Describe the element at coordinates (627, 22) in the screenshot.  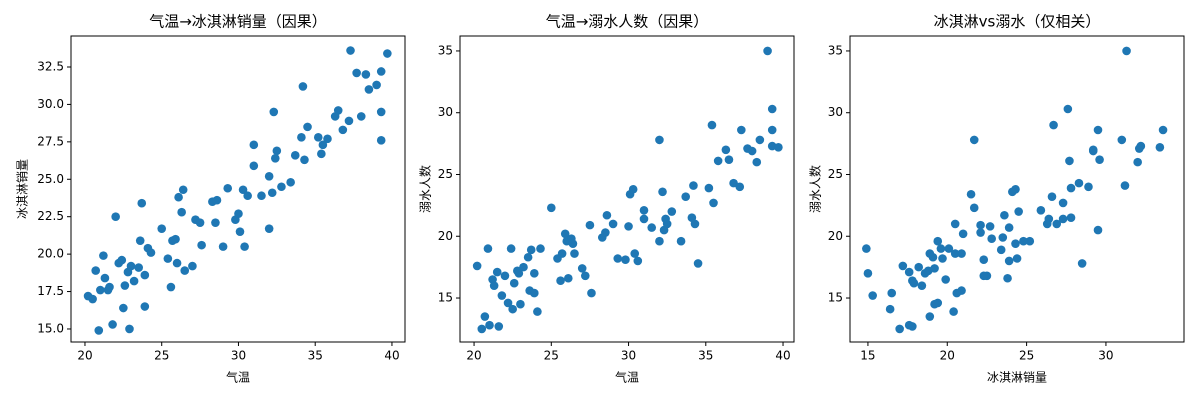
I see `chart-title: 气温→溺水人数（因果）` at that location.